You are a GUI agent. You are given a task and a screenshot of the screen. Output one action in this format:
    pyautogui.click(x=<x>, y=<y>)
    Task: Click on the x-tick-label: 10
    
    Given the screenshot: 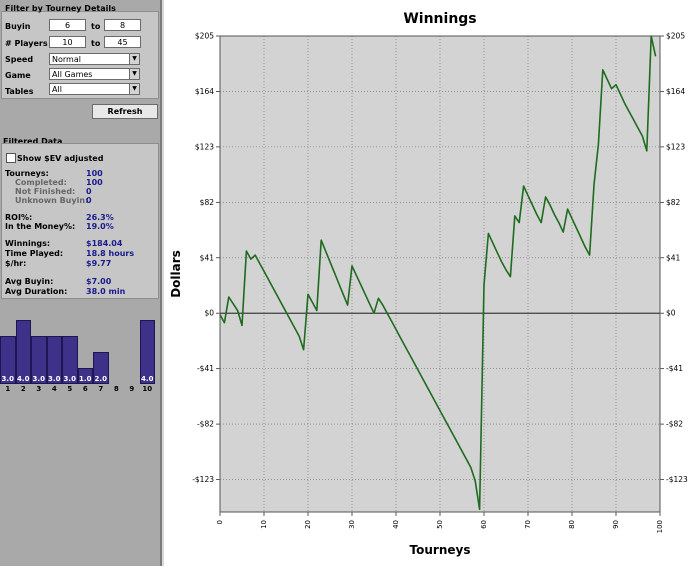 What is the action you would take?
    pyautogui.click(x=264, y=524)
    